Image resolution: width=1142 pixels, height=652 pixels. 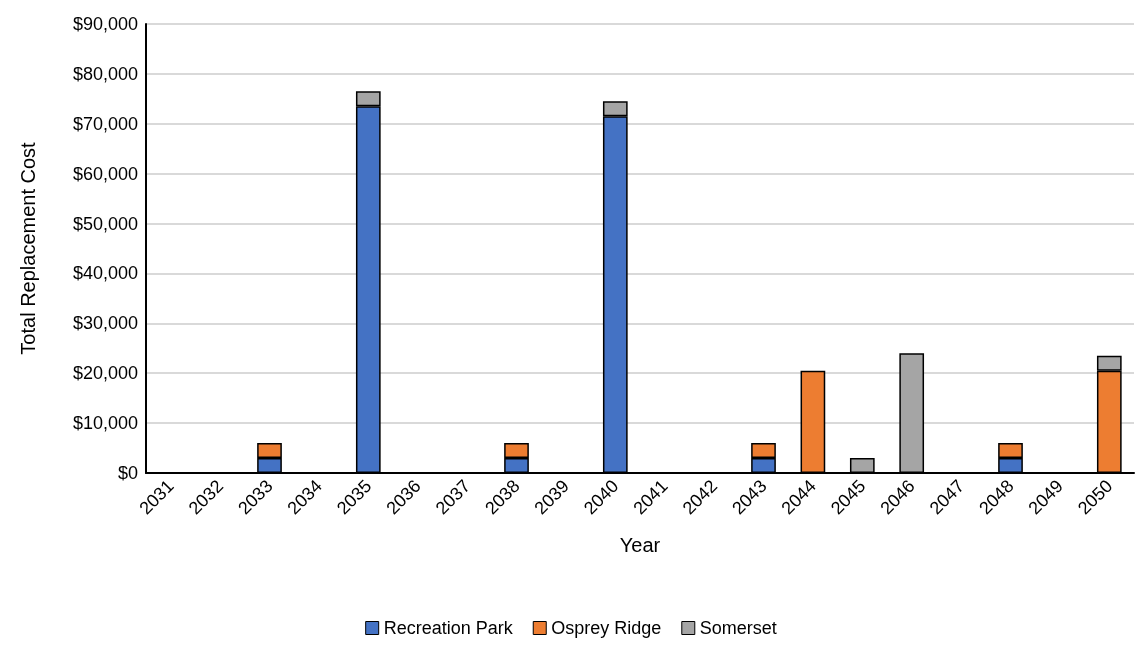 I want to click on y-tick-label: $0, so click(x=127, y=473).